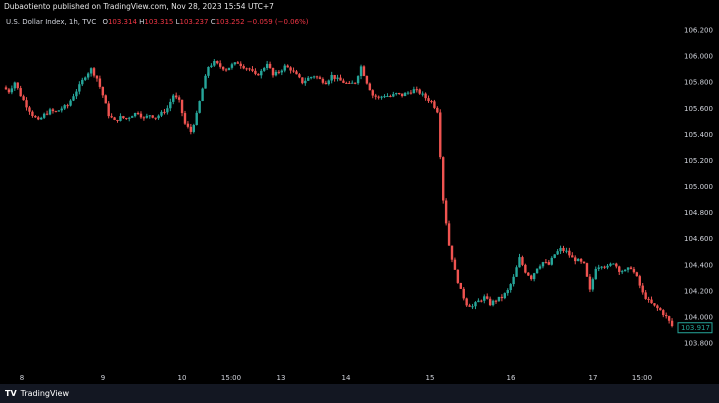 The image size is (719, 403). Describe the element at coordinates (122, 22) in the screenshot. I see `open-value: 103.314` at that location.